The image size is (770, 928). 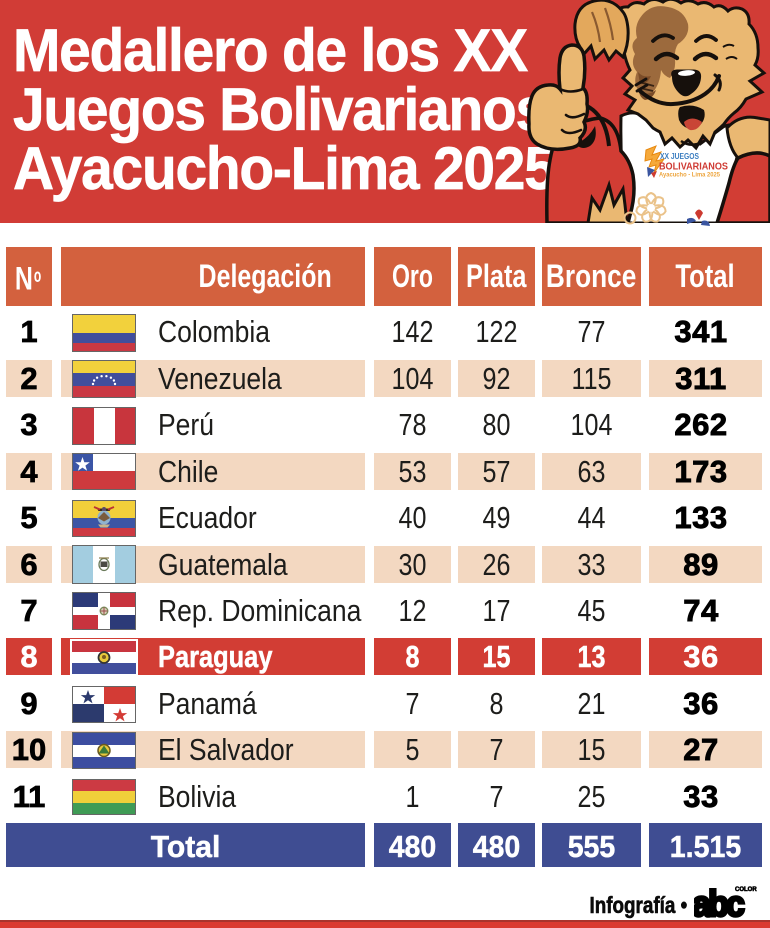 I want to click on svg-text: abc, so click(x=719, y=902).